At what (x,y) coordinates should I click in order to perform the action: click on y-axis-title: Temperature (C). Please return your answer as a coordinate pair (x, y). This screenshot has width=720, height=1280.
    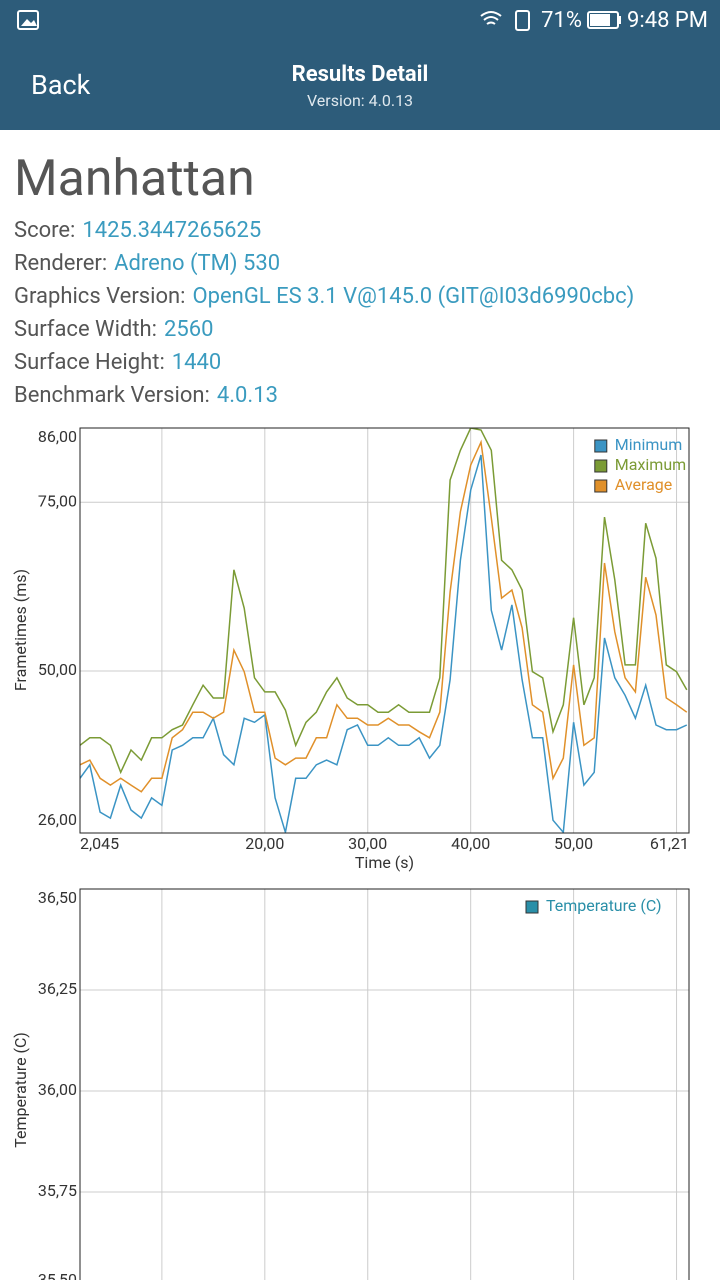
    Looking at the image, I should click on (20, 1090).